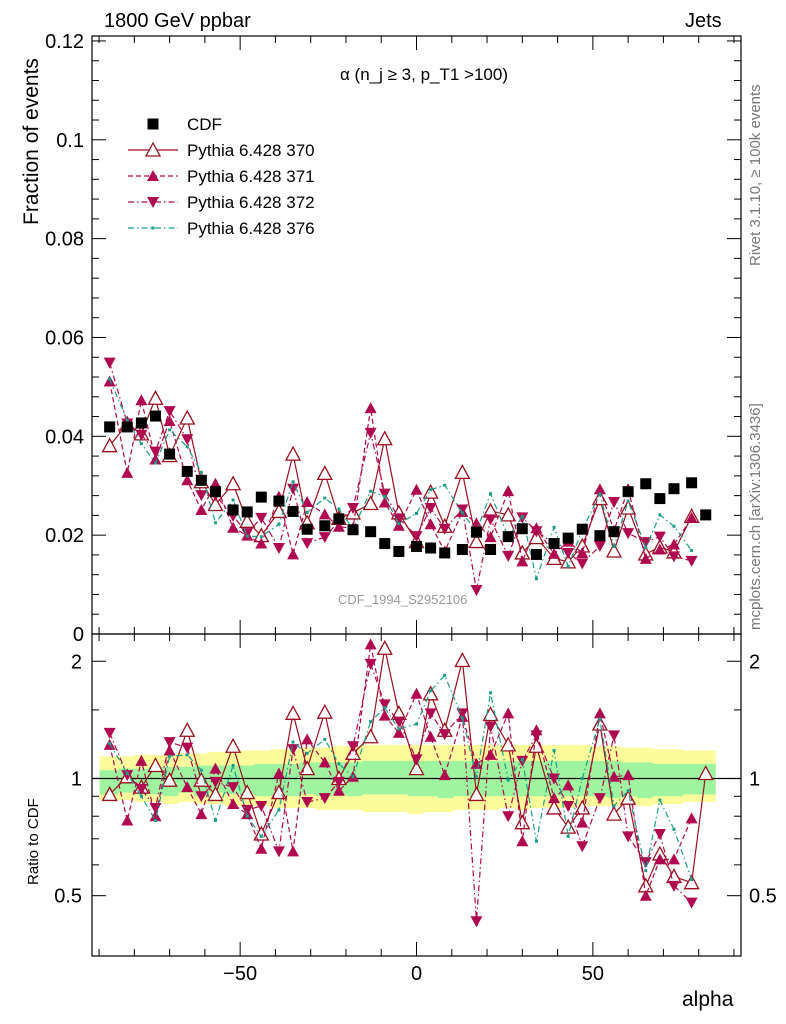 The width and height of the screenshot is (786, 1024). What do you see at coordinates (153, 175) in the screenshot?
I see `legend-pythia-6-428-371-marker` at bounding box center [153, 175].